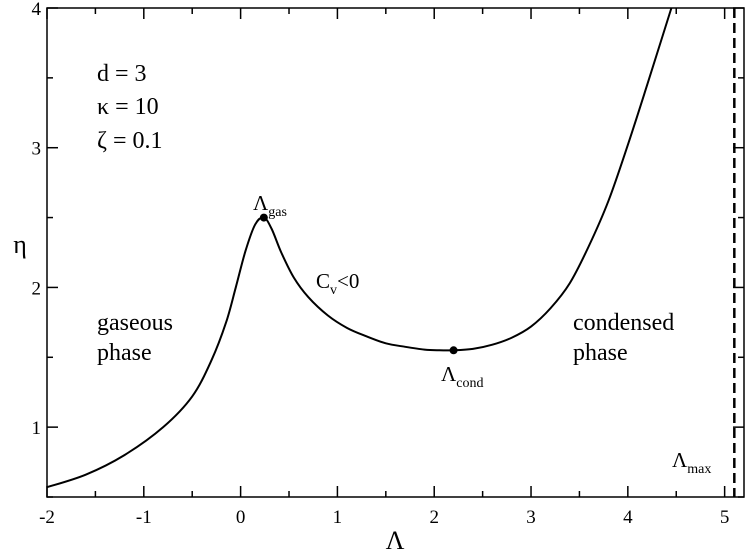 This screenshot has height=551, width=747. I want to click on y-tick-label: 2, so click(37, 288).